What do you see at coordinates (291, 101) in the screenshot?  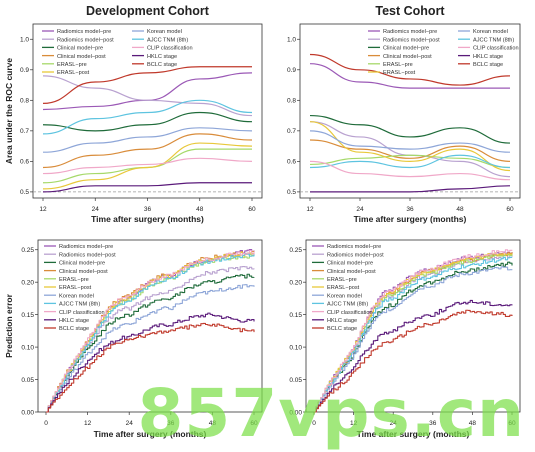 I see `y-tick-label: 0.8` at bounding box center [291, 101].